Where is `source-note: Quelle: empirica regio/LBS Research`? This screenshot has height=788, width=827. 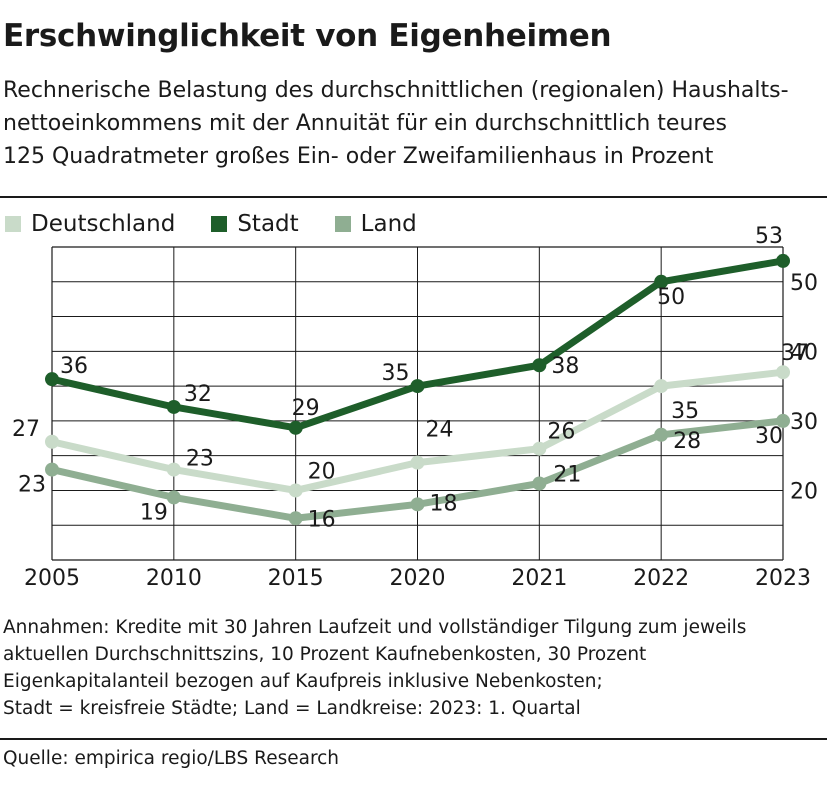
source-note: Quelle: empirica regio/LBS Research is located at coordinates (171, 758).